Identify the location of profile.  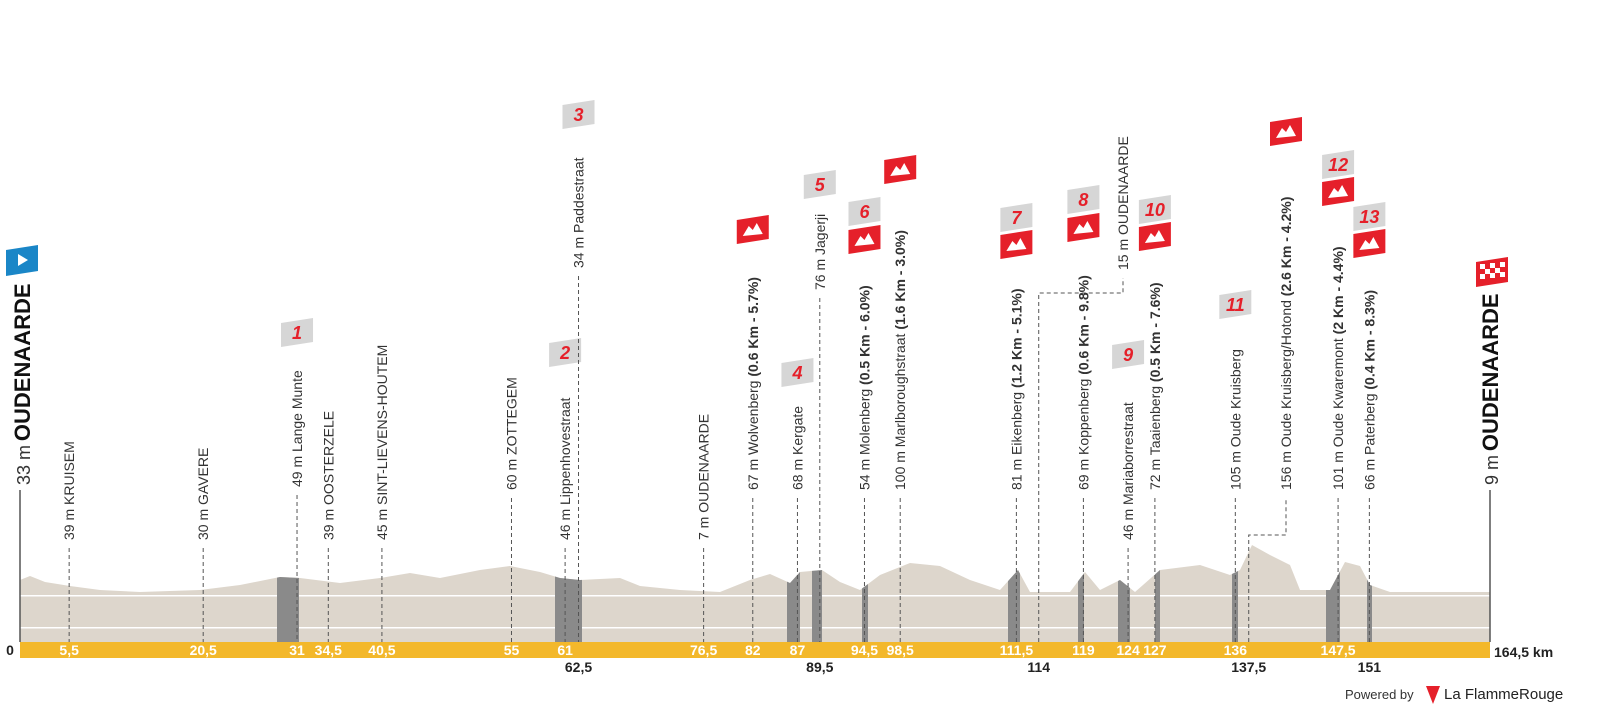
(755, 593).